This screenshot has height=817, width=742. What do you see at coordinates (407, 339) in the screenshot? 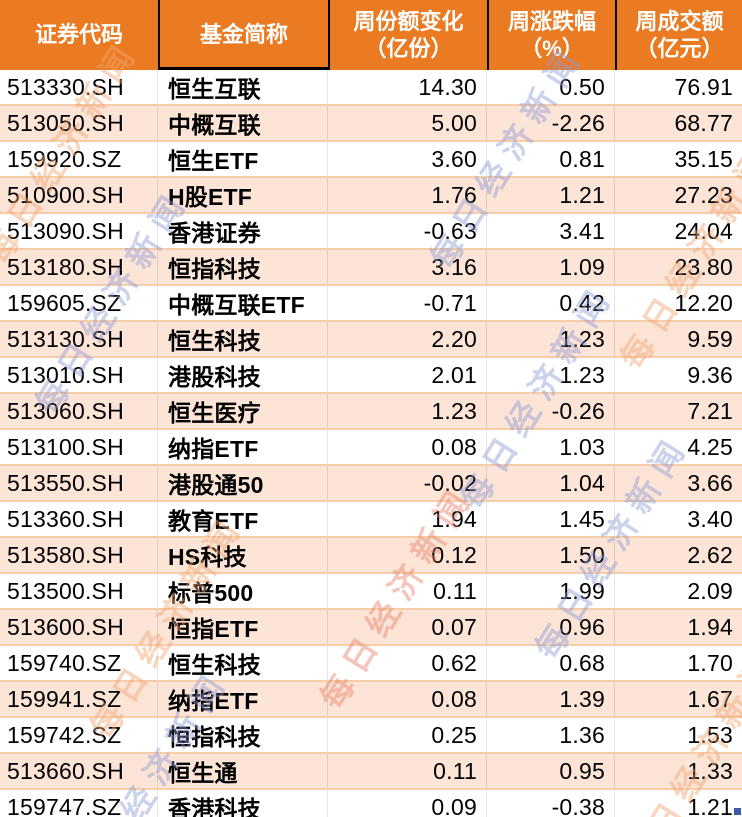
I see `share-change-cell: 2.20` at bounding box center [407, 339].